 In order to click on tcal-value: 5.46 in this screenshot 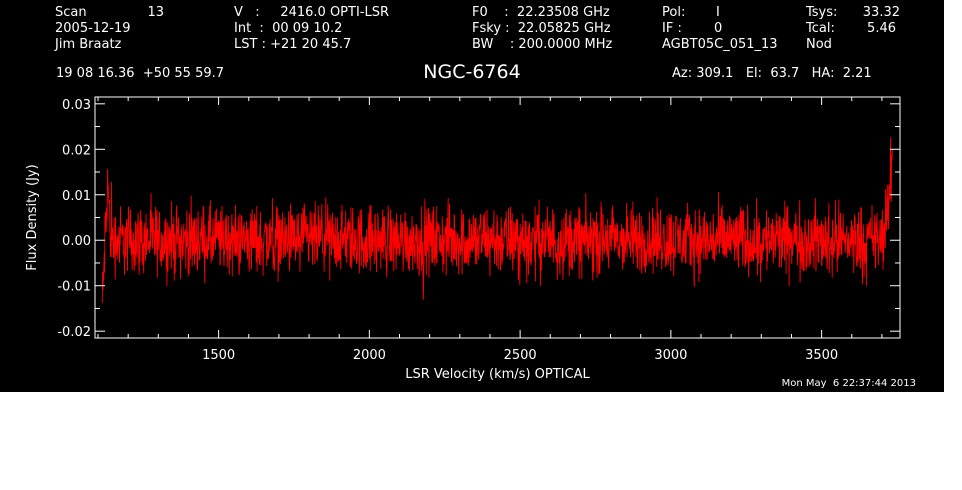, I will do `click(881, 28)`.